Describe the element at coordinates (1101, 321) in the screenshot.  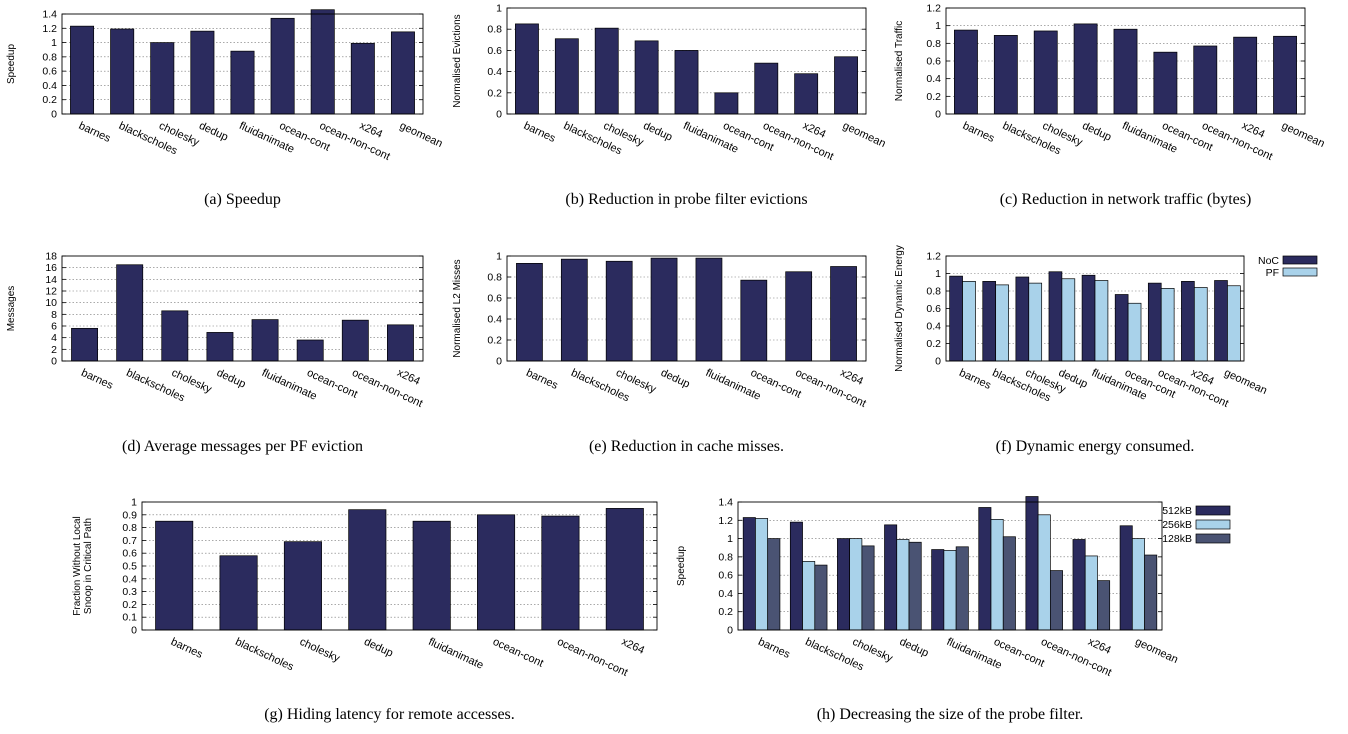
I see `bar-fluidanimate-PF` at that location.